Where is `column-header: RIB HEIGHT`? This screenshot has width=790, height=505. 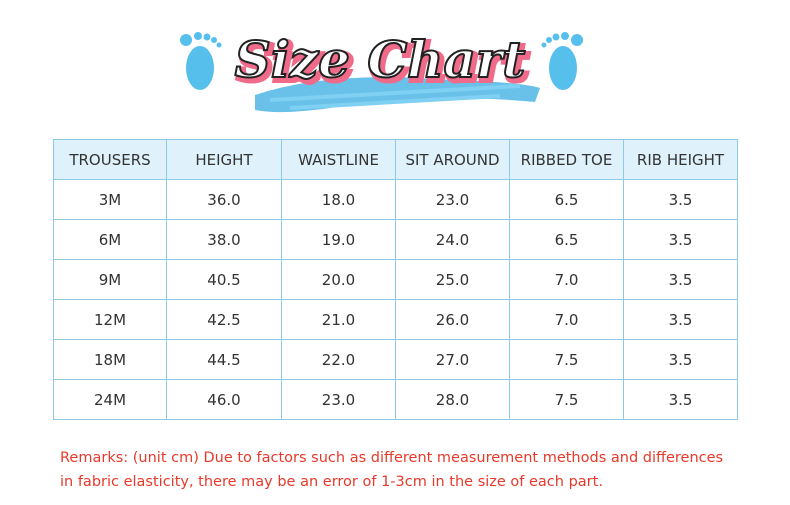
column-header: RIB HEIGHT is located at coordinates (680, 159).